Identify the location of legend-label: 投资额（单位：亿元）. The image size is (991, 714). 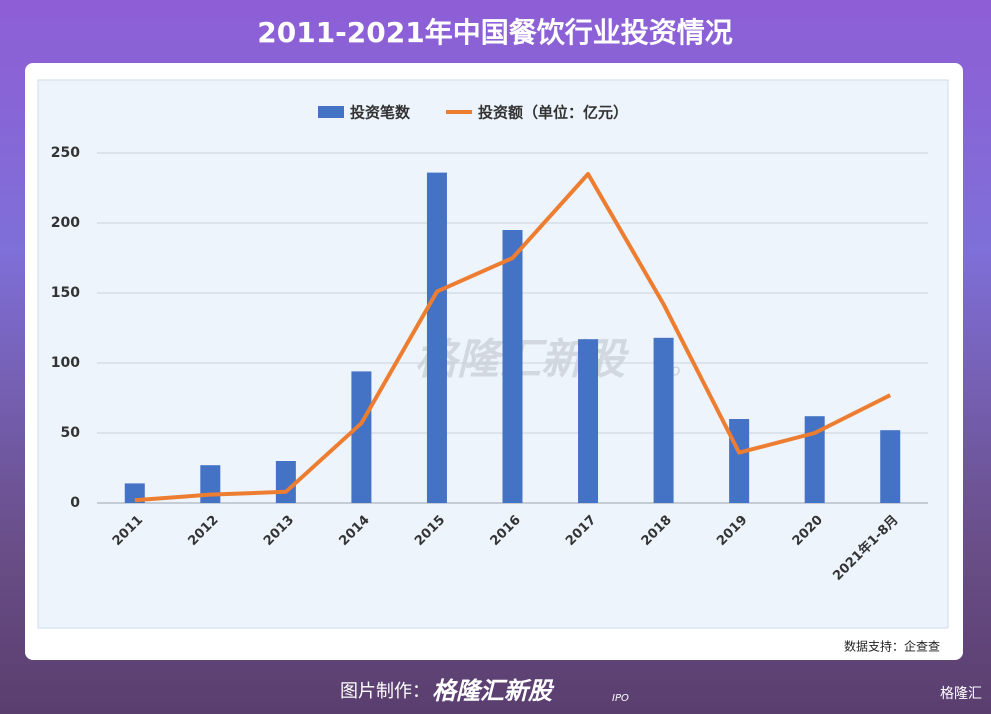
(553, 113).